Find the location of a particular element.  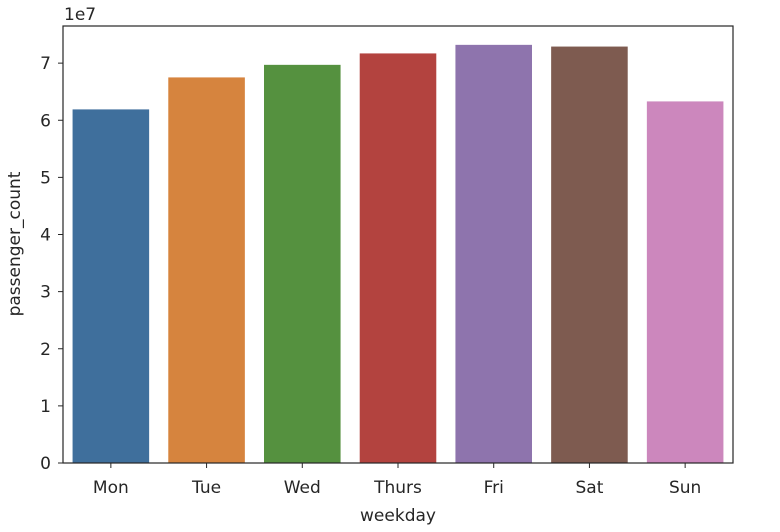

bar-thurs is located at coordinates (398, 258).